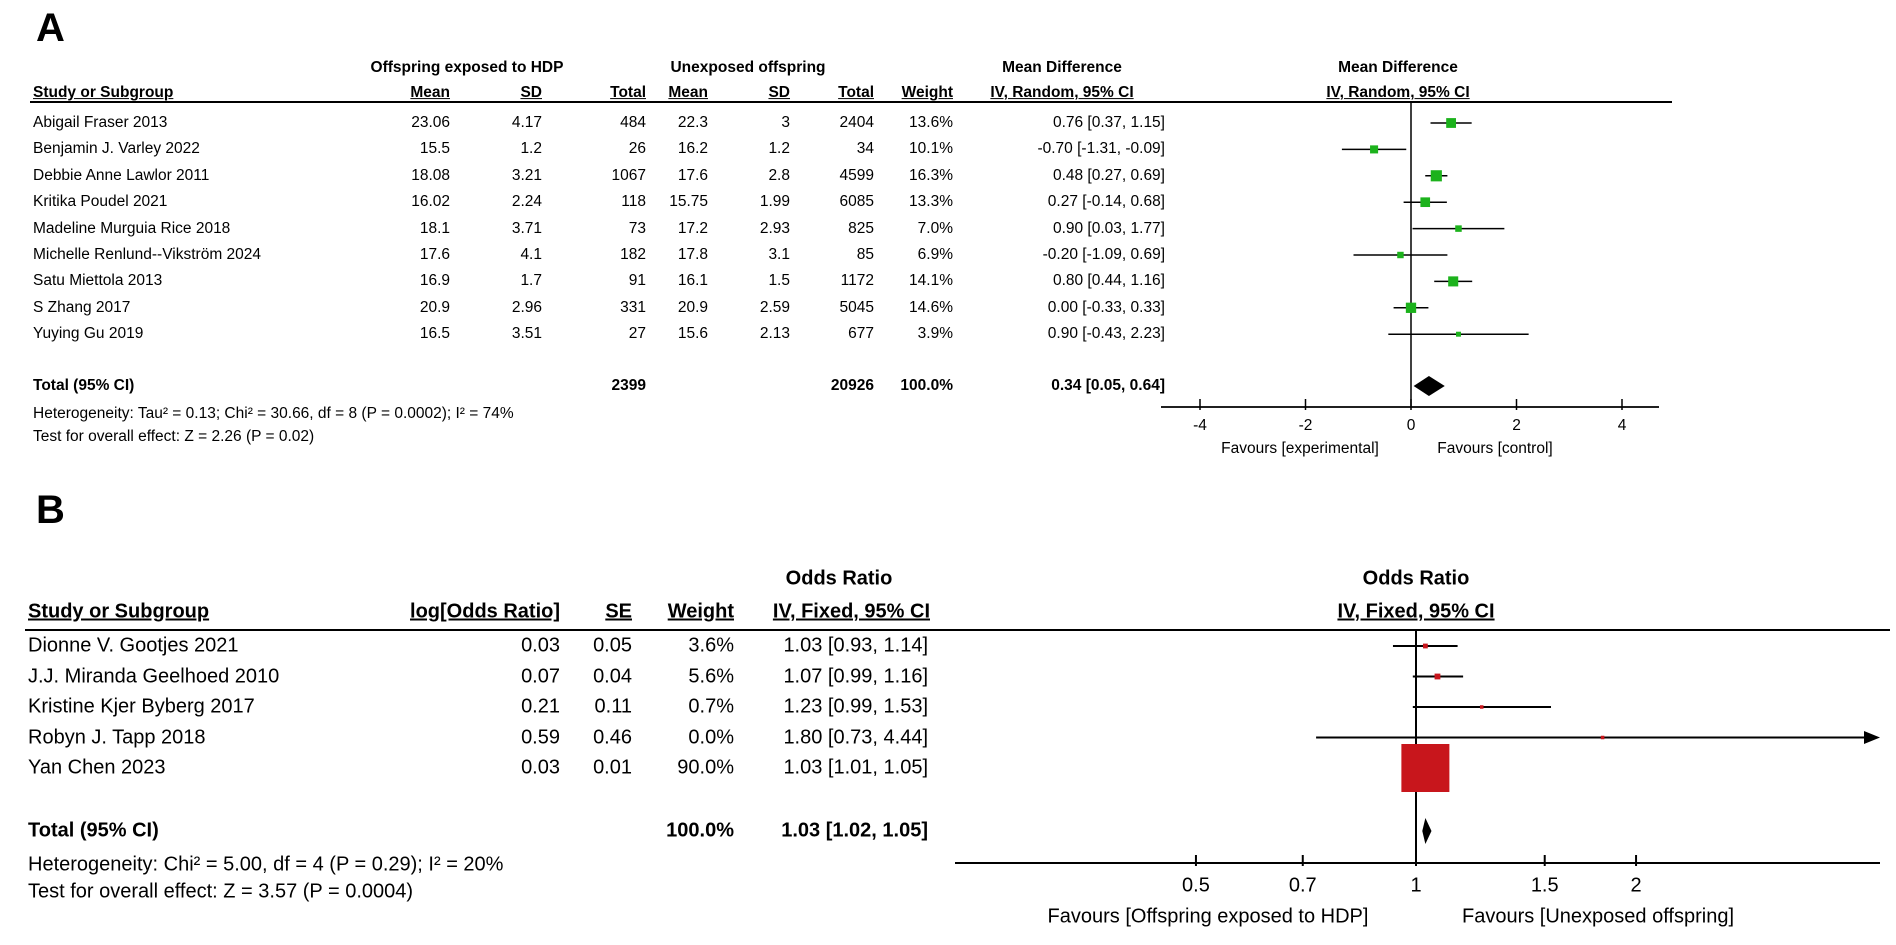 The width and height of the screenshot is (1896, 945). What do you see at coordinates (779, 93) in the screenshot?
I see `col-header-sd2: SD` at bounding box center [779, 93].